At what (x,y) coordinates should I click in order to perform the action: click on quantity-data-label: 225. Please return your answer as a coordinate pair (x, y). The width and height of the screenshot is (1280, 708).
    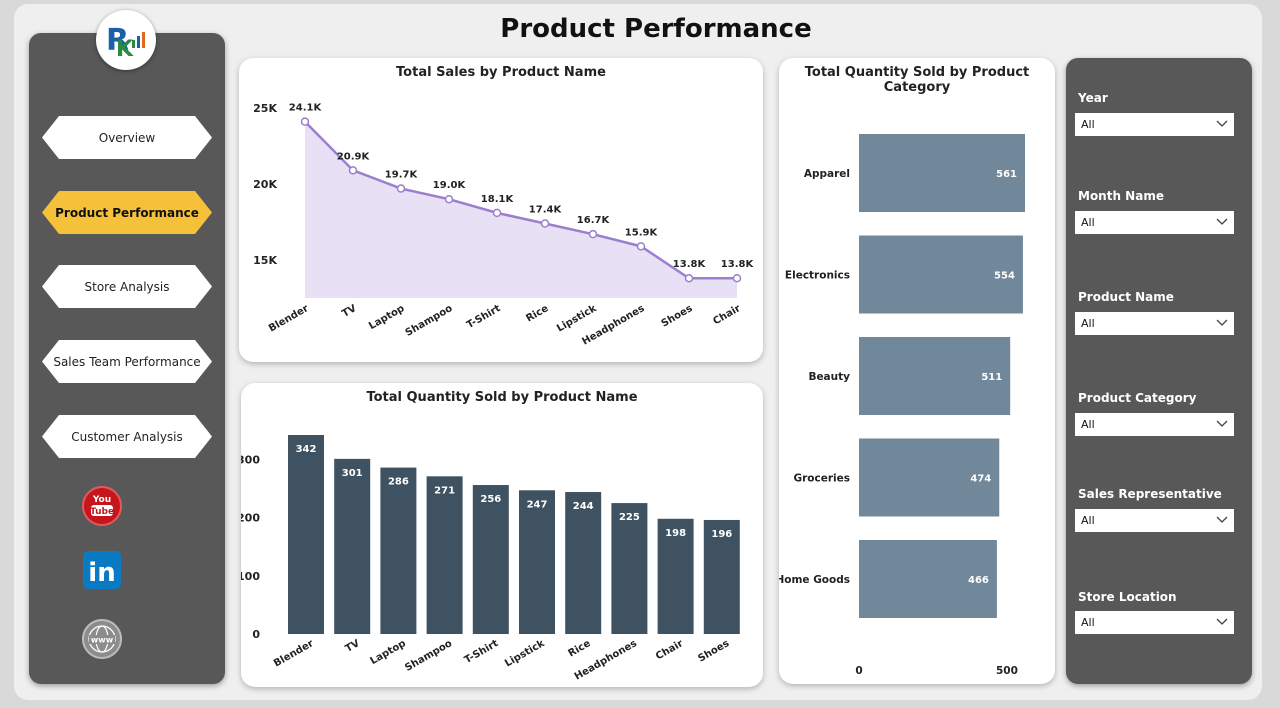
    Looking at the image, I should click on (629, 517).